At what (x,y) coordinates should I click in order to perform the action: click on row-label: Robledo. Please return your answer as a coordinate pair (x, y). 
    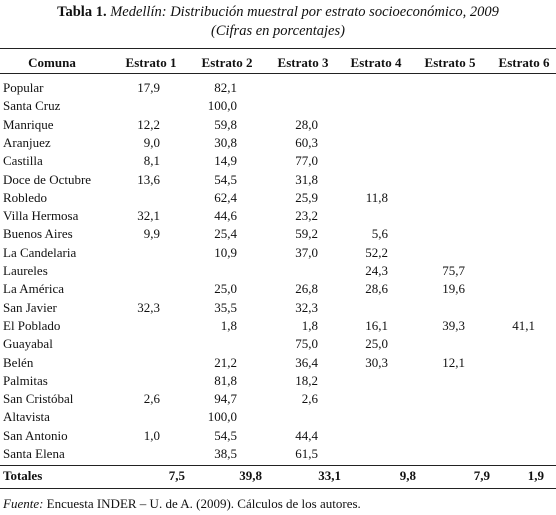
    Looking at the image, I should click on (25, 197).